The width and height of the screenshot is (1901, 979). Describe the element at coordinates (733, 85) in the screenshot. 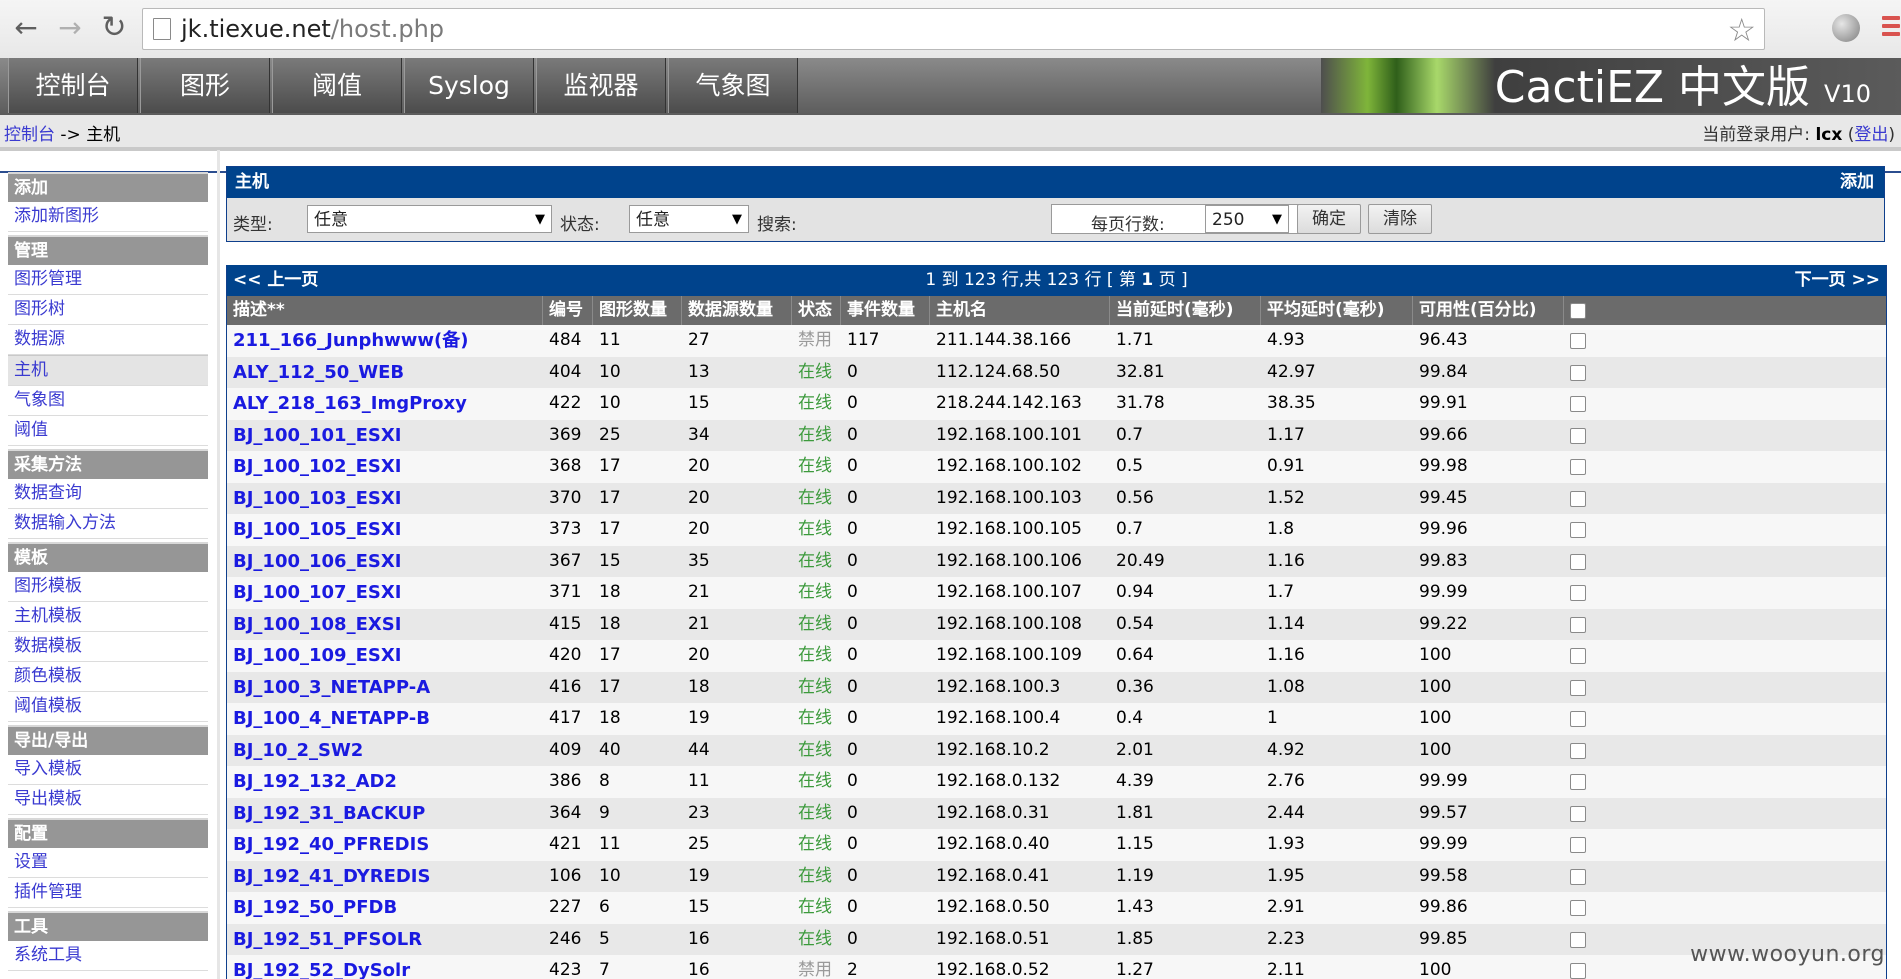

I see `tab-weathermap: 气象图` at that location.